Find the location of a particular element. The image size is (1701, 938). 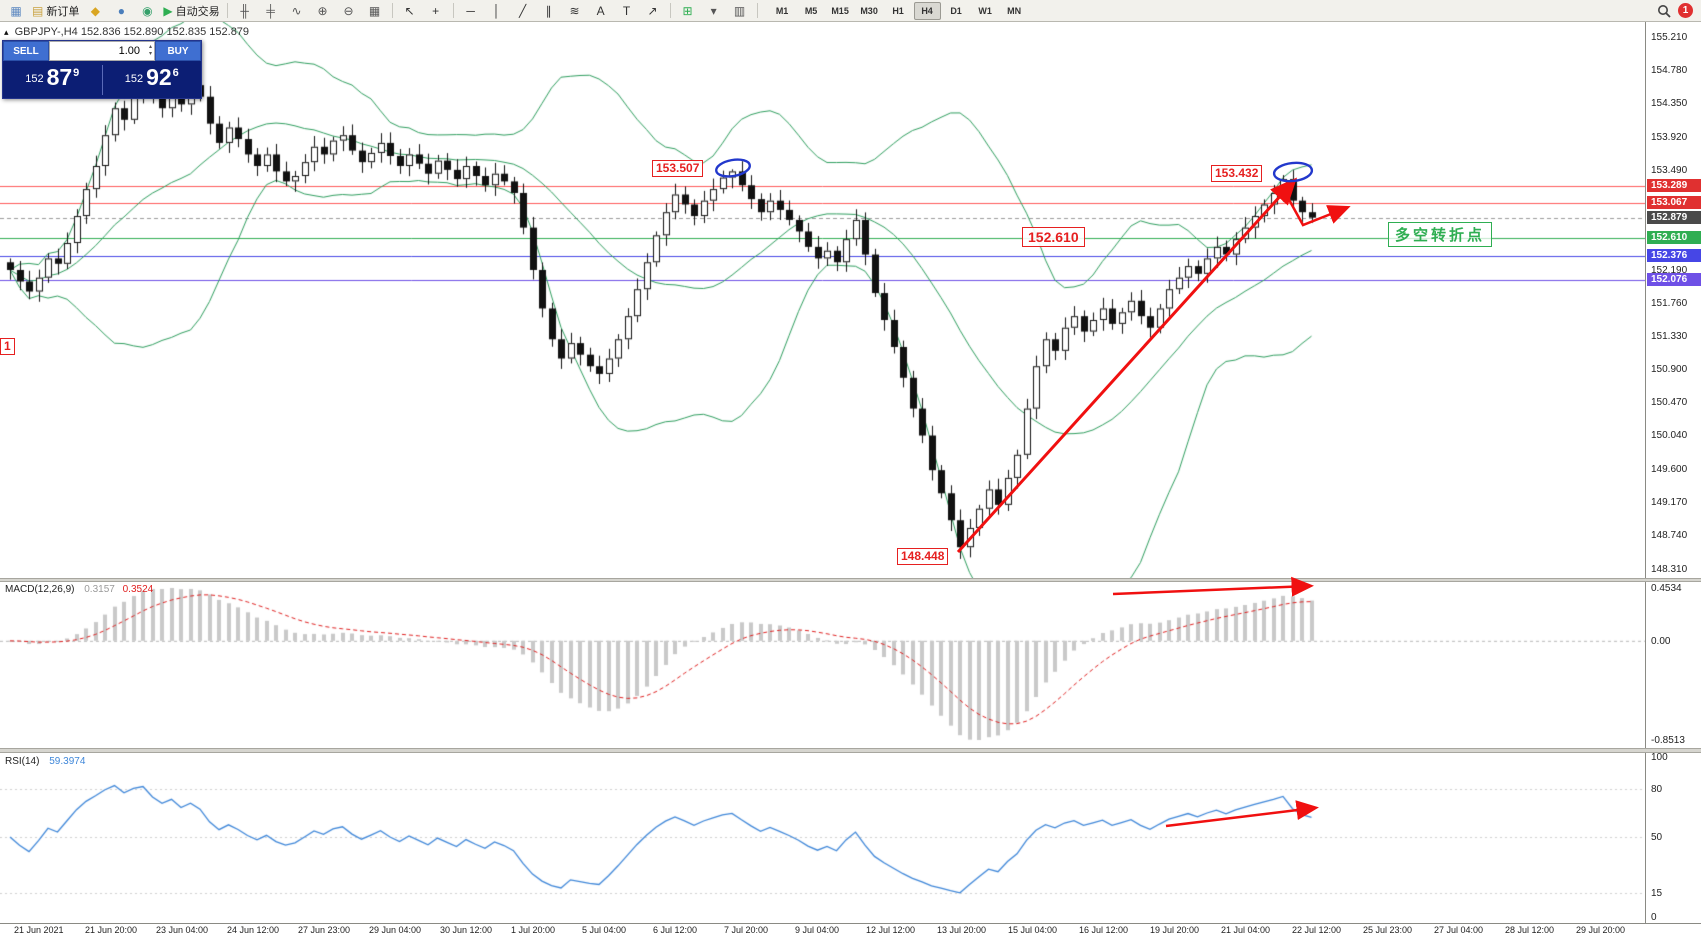

price-tag-153.067: 153.067 is located at coordinates (1674, 203).